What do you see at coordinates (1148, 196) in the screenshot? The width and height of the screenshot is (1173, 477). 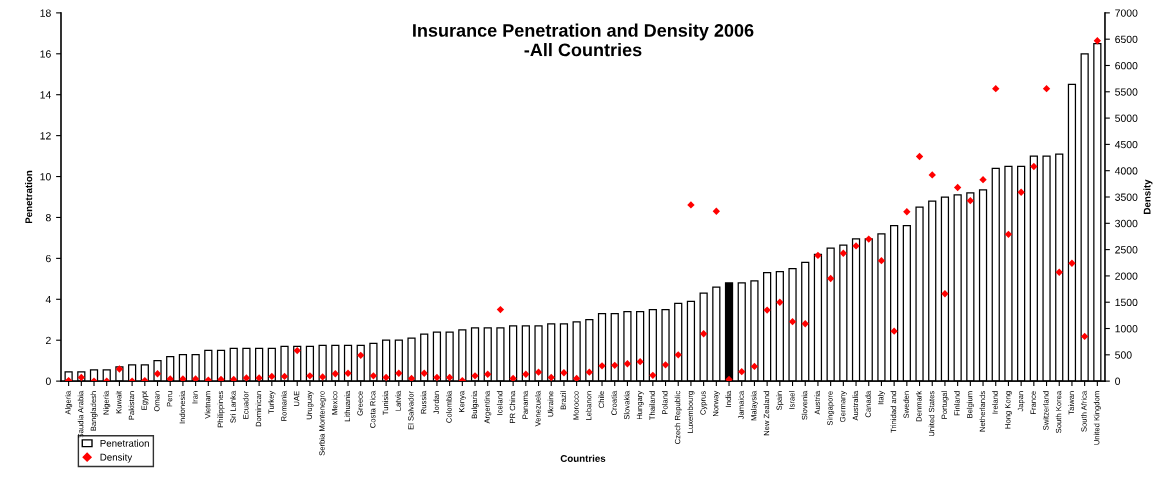 I see `y2-axis-title: Density` at bounding box center [1148, 196].